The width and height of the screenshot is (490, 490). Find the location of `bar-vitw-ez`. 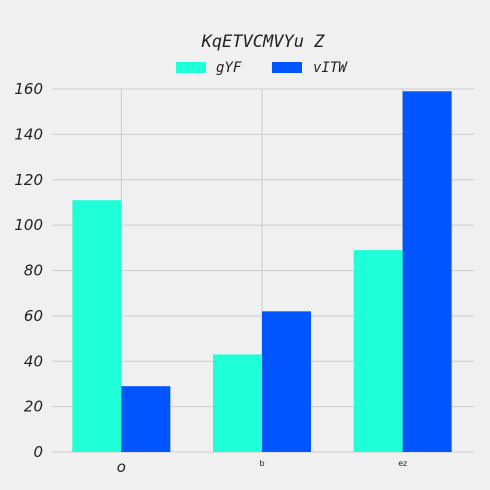

bar-vitw-ez is located at coordinates (427, 272).